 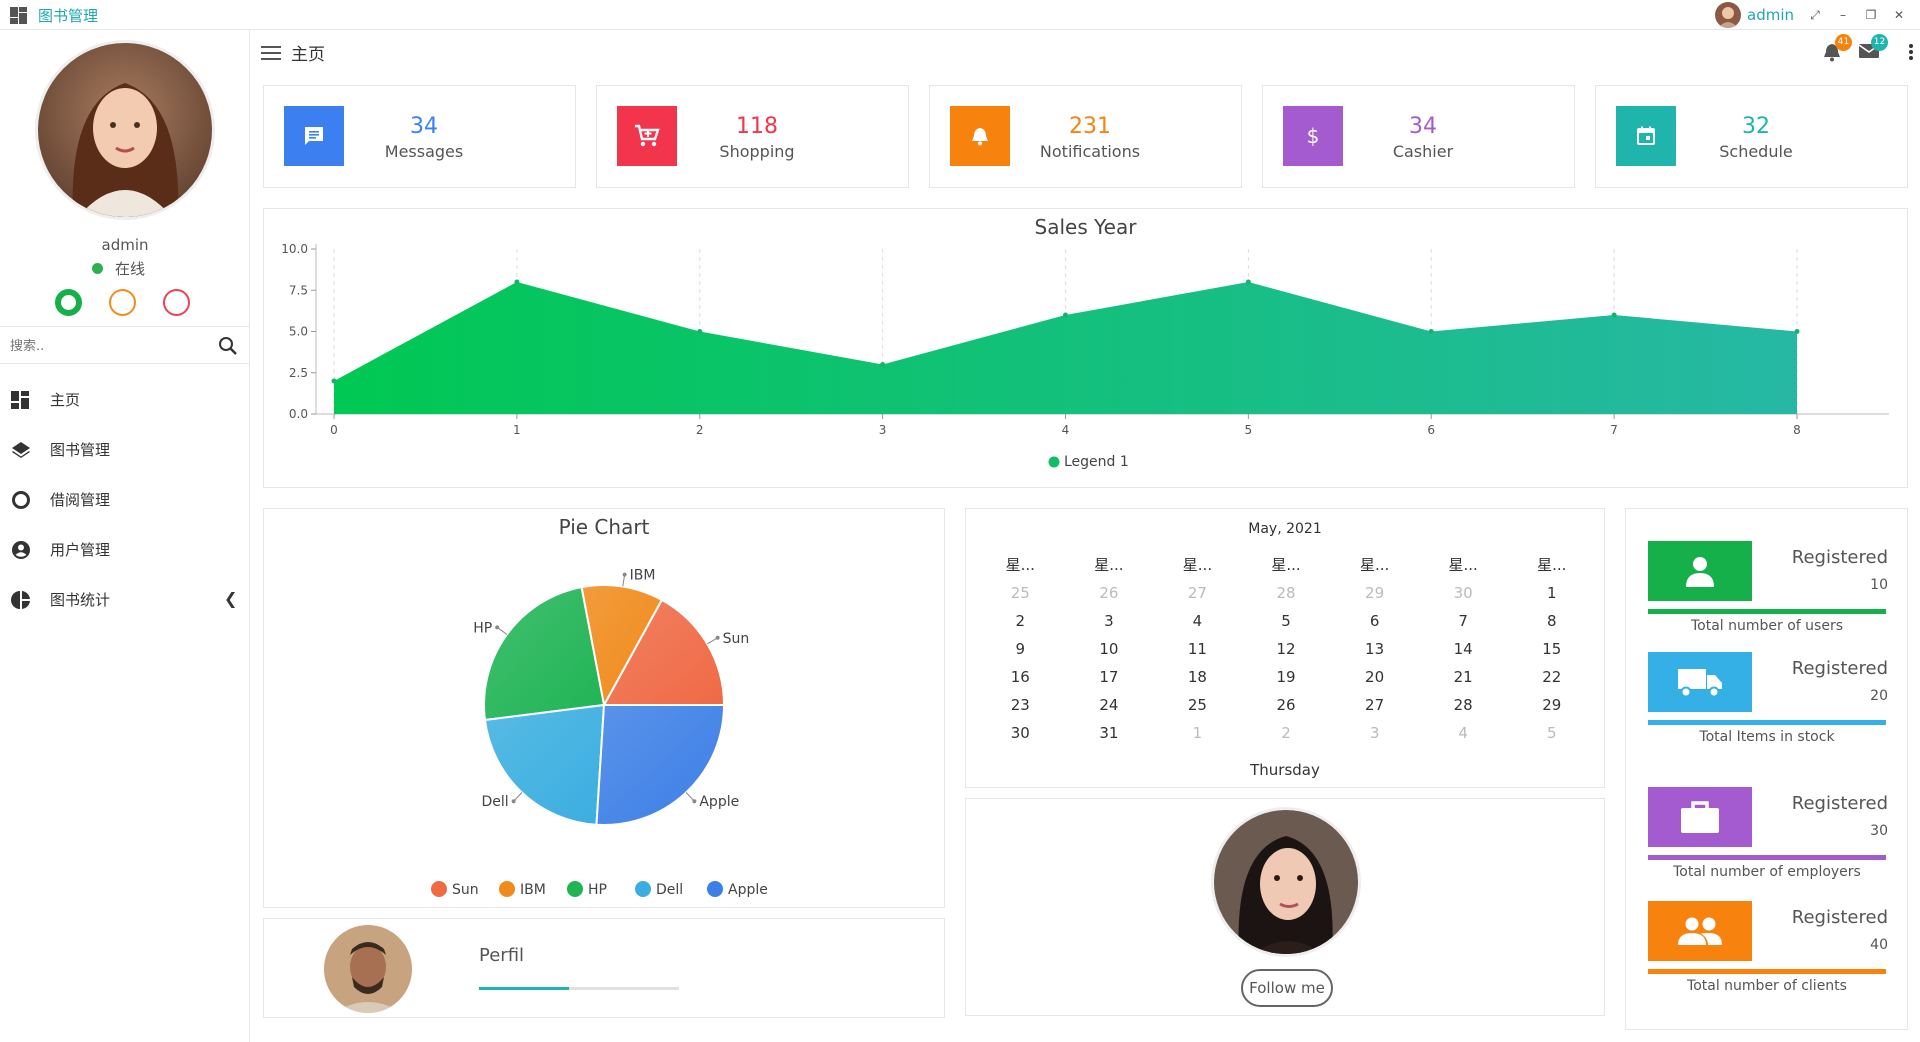 I want to click on sidebar-item-stats: 图书统计 ❮, so click(x=125, y=600).